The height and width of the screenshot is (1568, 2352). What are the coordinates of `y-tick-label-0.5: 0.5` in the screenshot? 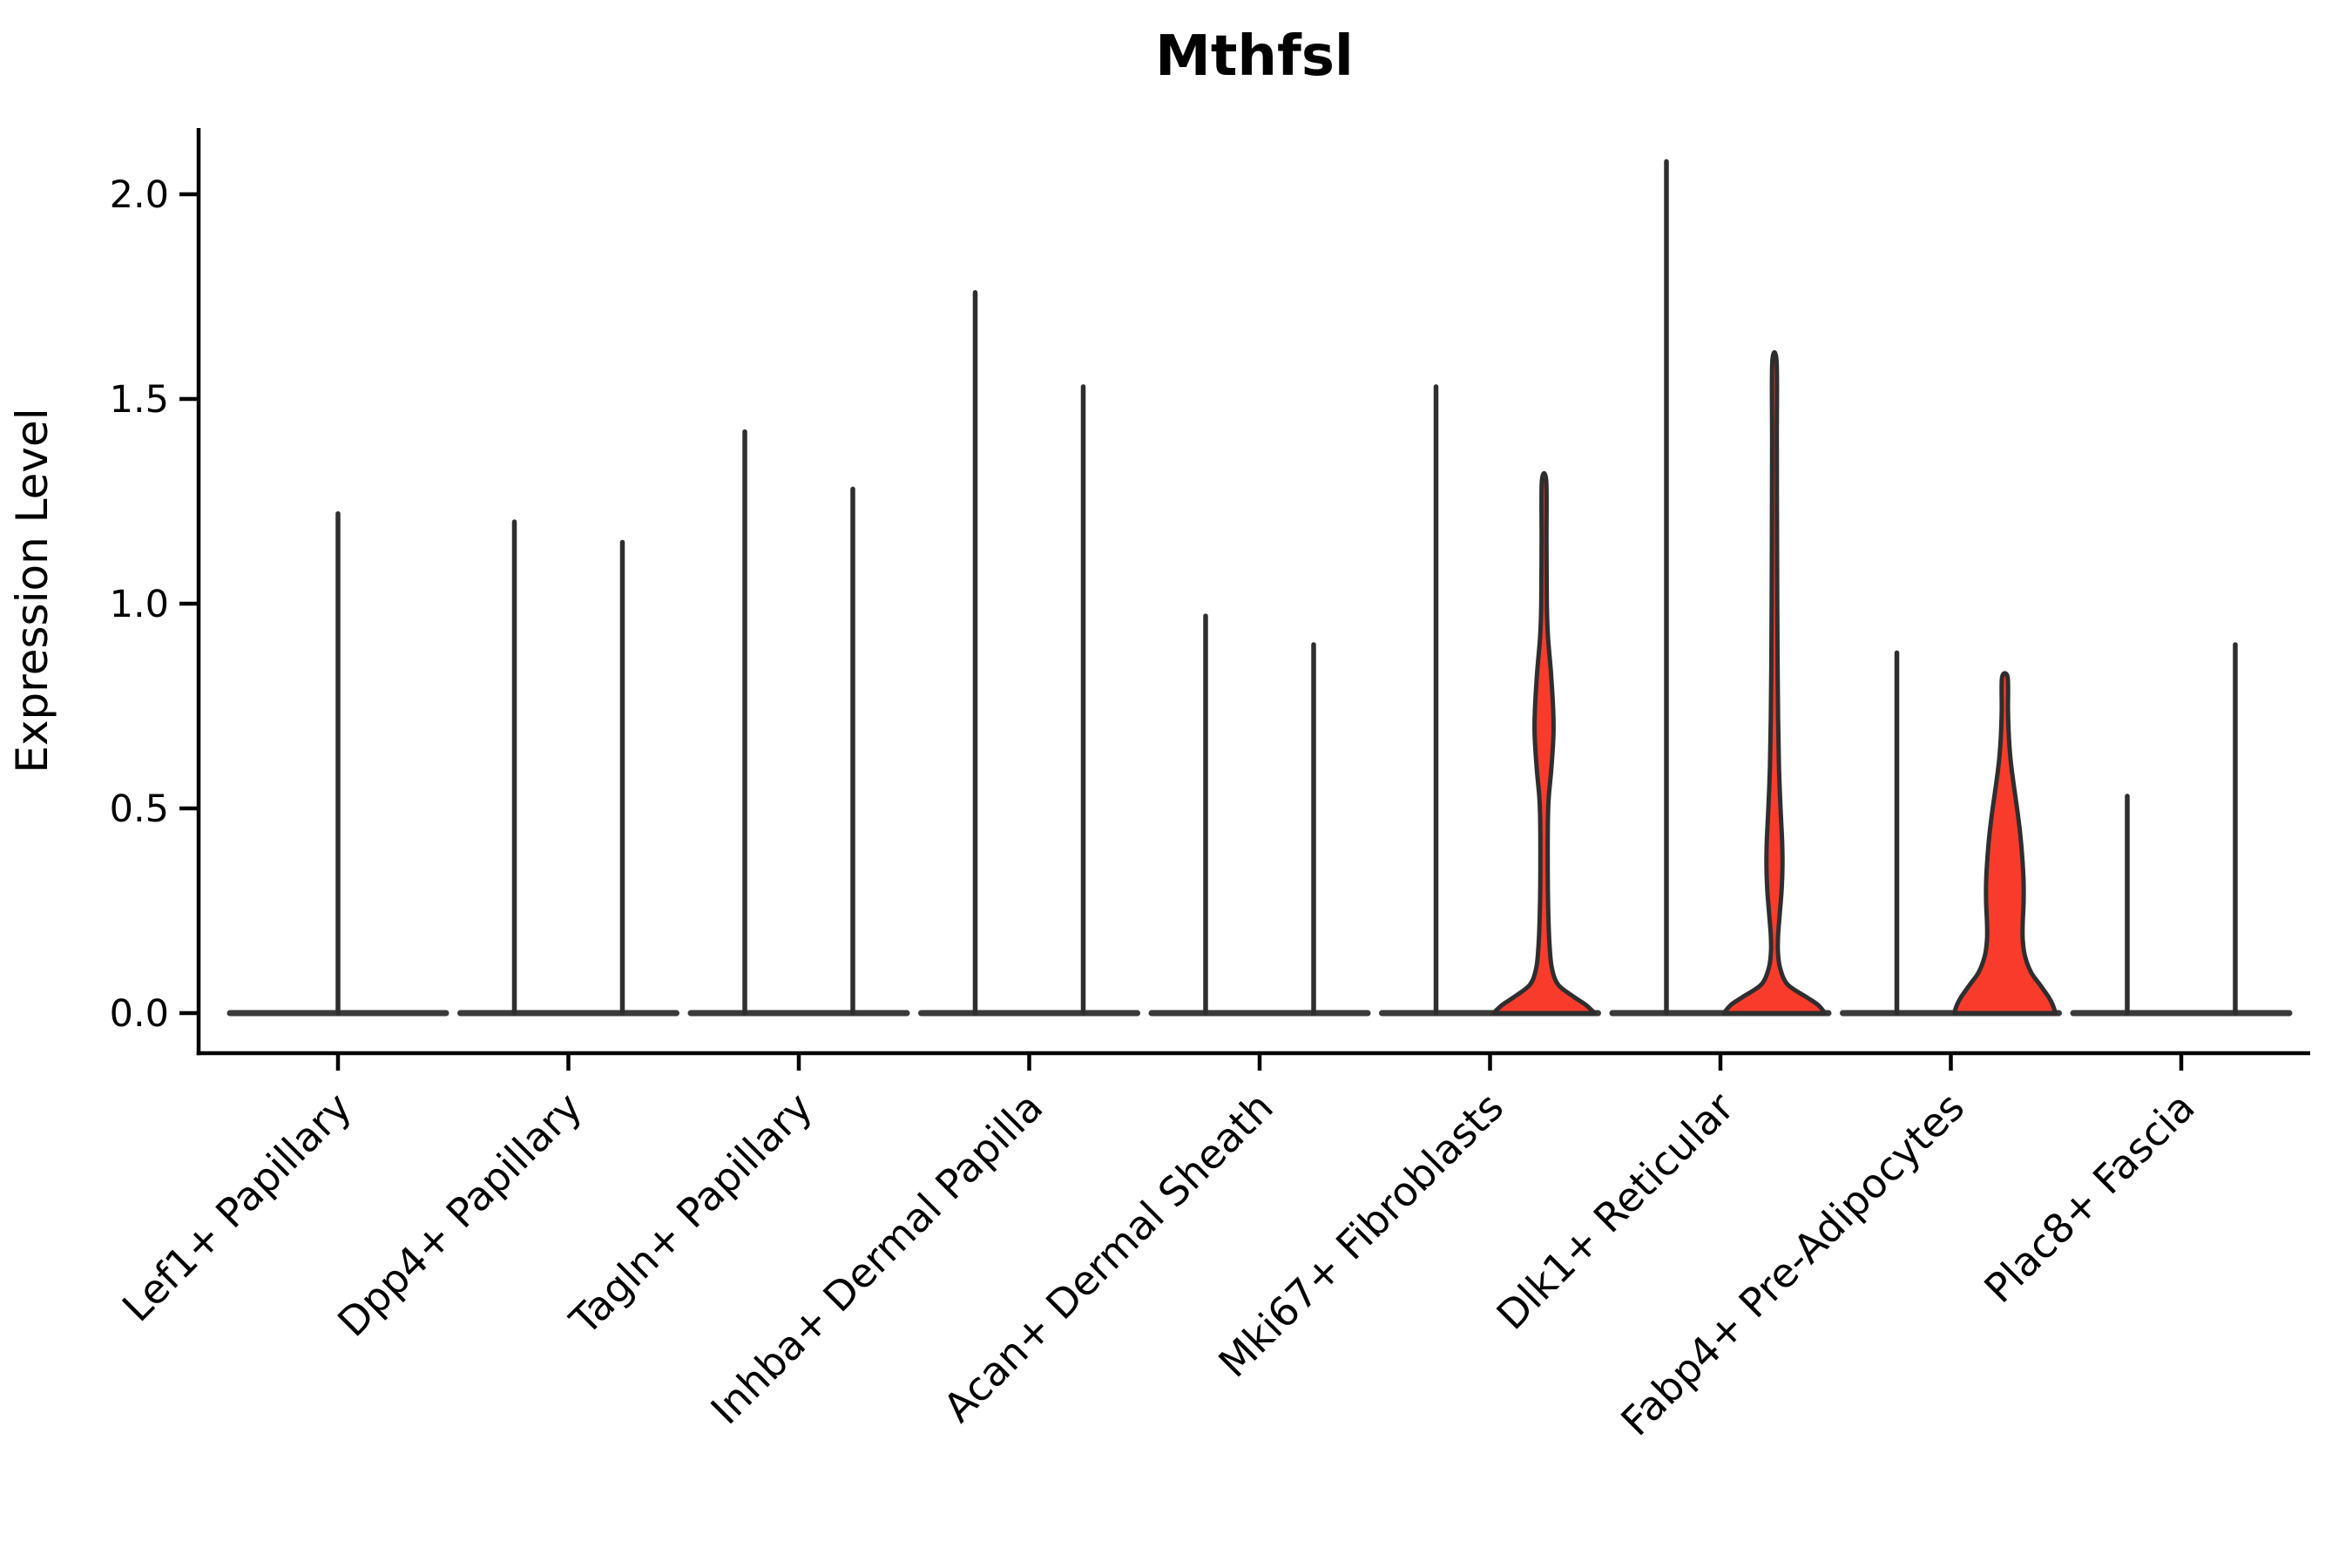 It's located at (139, 809).